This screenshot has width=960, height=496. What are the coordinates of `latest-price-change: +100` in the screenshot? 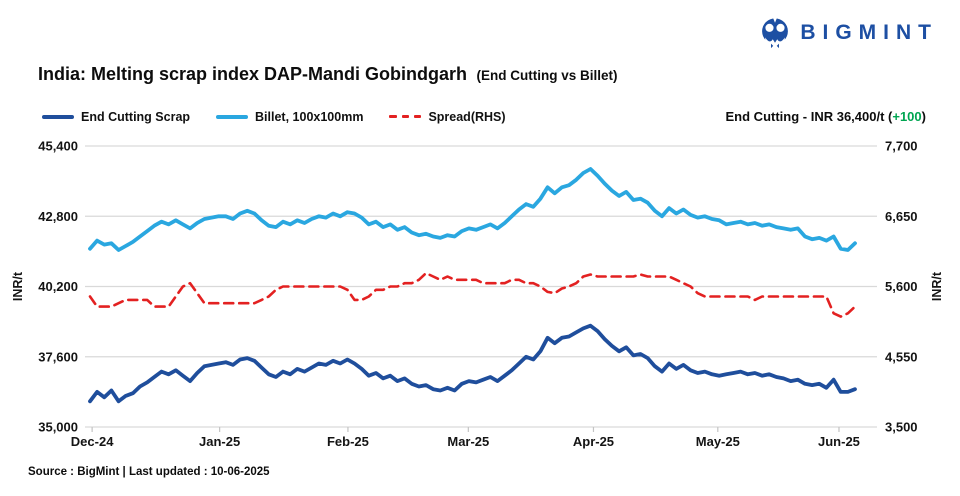 It's located at (907, 116).